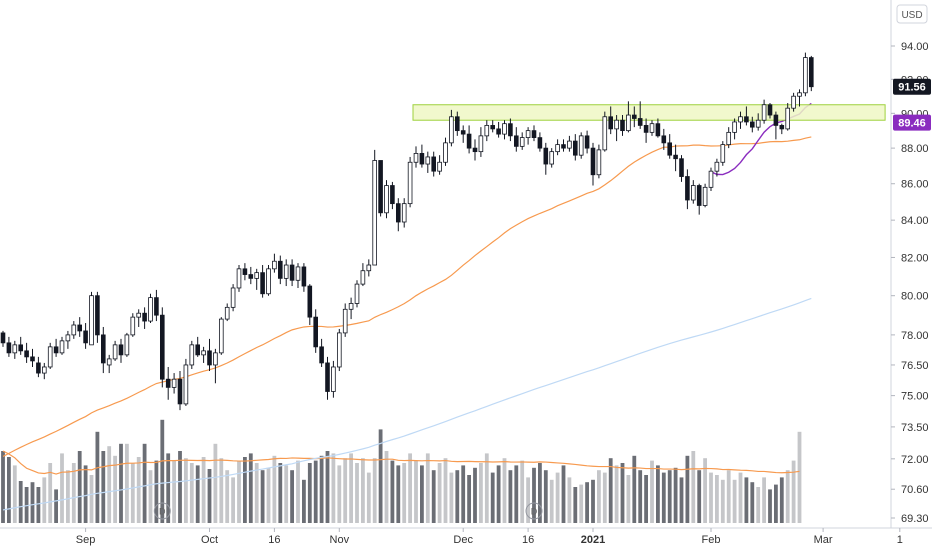 The image size is (932, 550). Describe the element at coordinates (912, 14) in the screenshot. I see `currency-badge: USD` at that location.